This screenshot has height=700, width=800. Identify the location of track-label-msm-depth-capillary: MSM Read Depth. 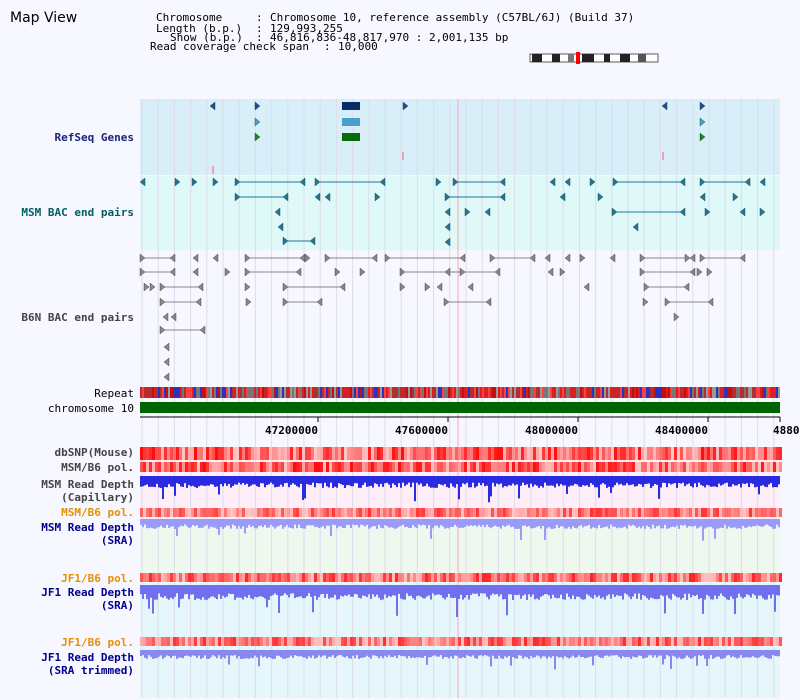
(87, 484).